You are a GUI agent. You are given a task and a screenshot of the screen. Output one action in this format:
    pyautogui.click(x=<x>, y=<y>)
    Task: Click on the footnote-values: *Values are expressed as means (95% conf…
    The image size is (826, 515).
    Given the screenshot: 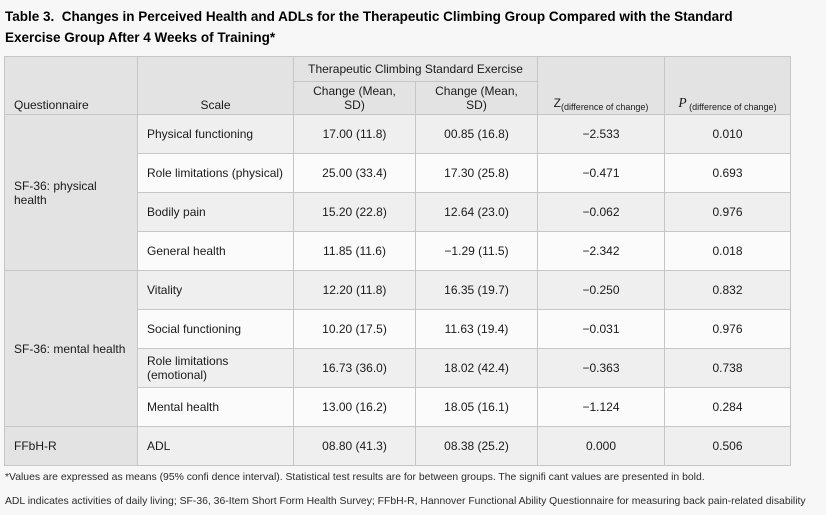 What is the action you would take?
    pyautogui.click(x=355, y=477)
    